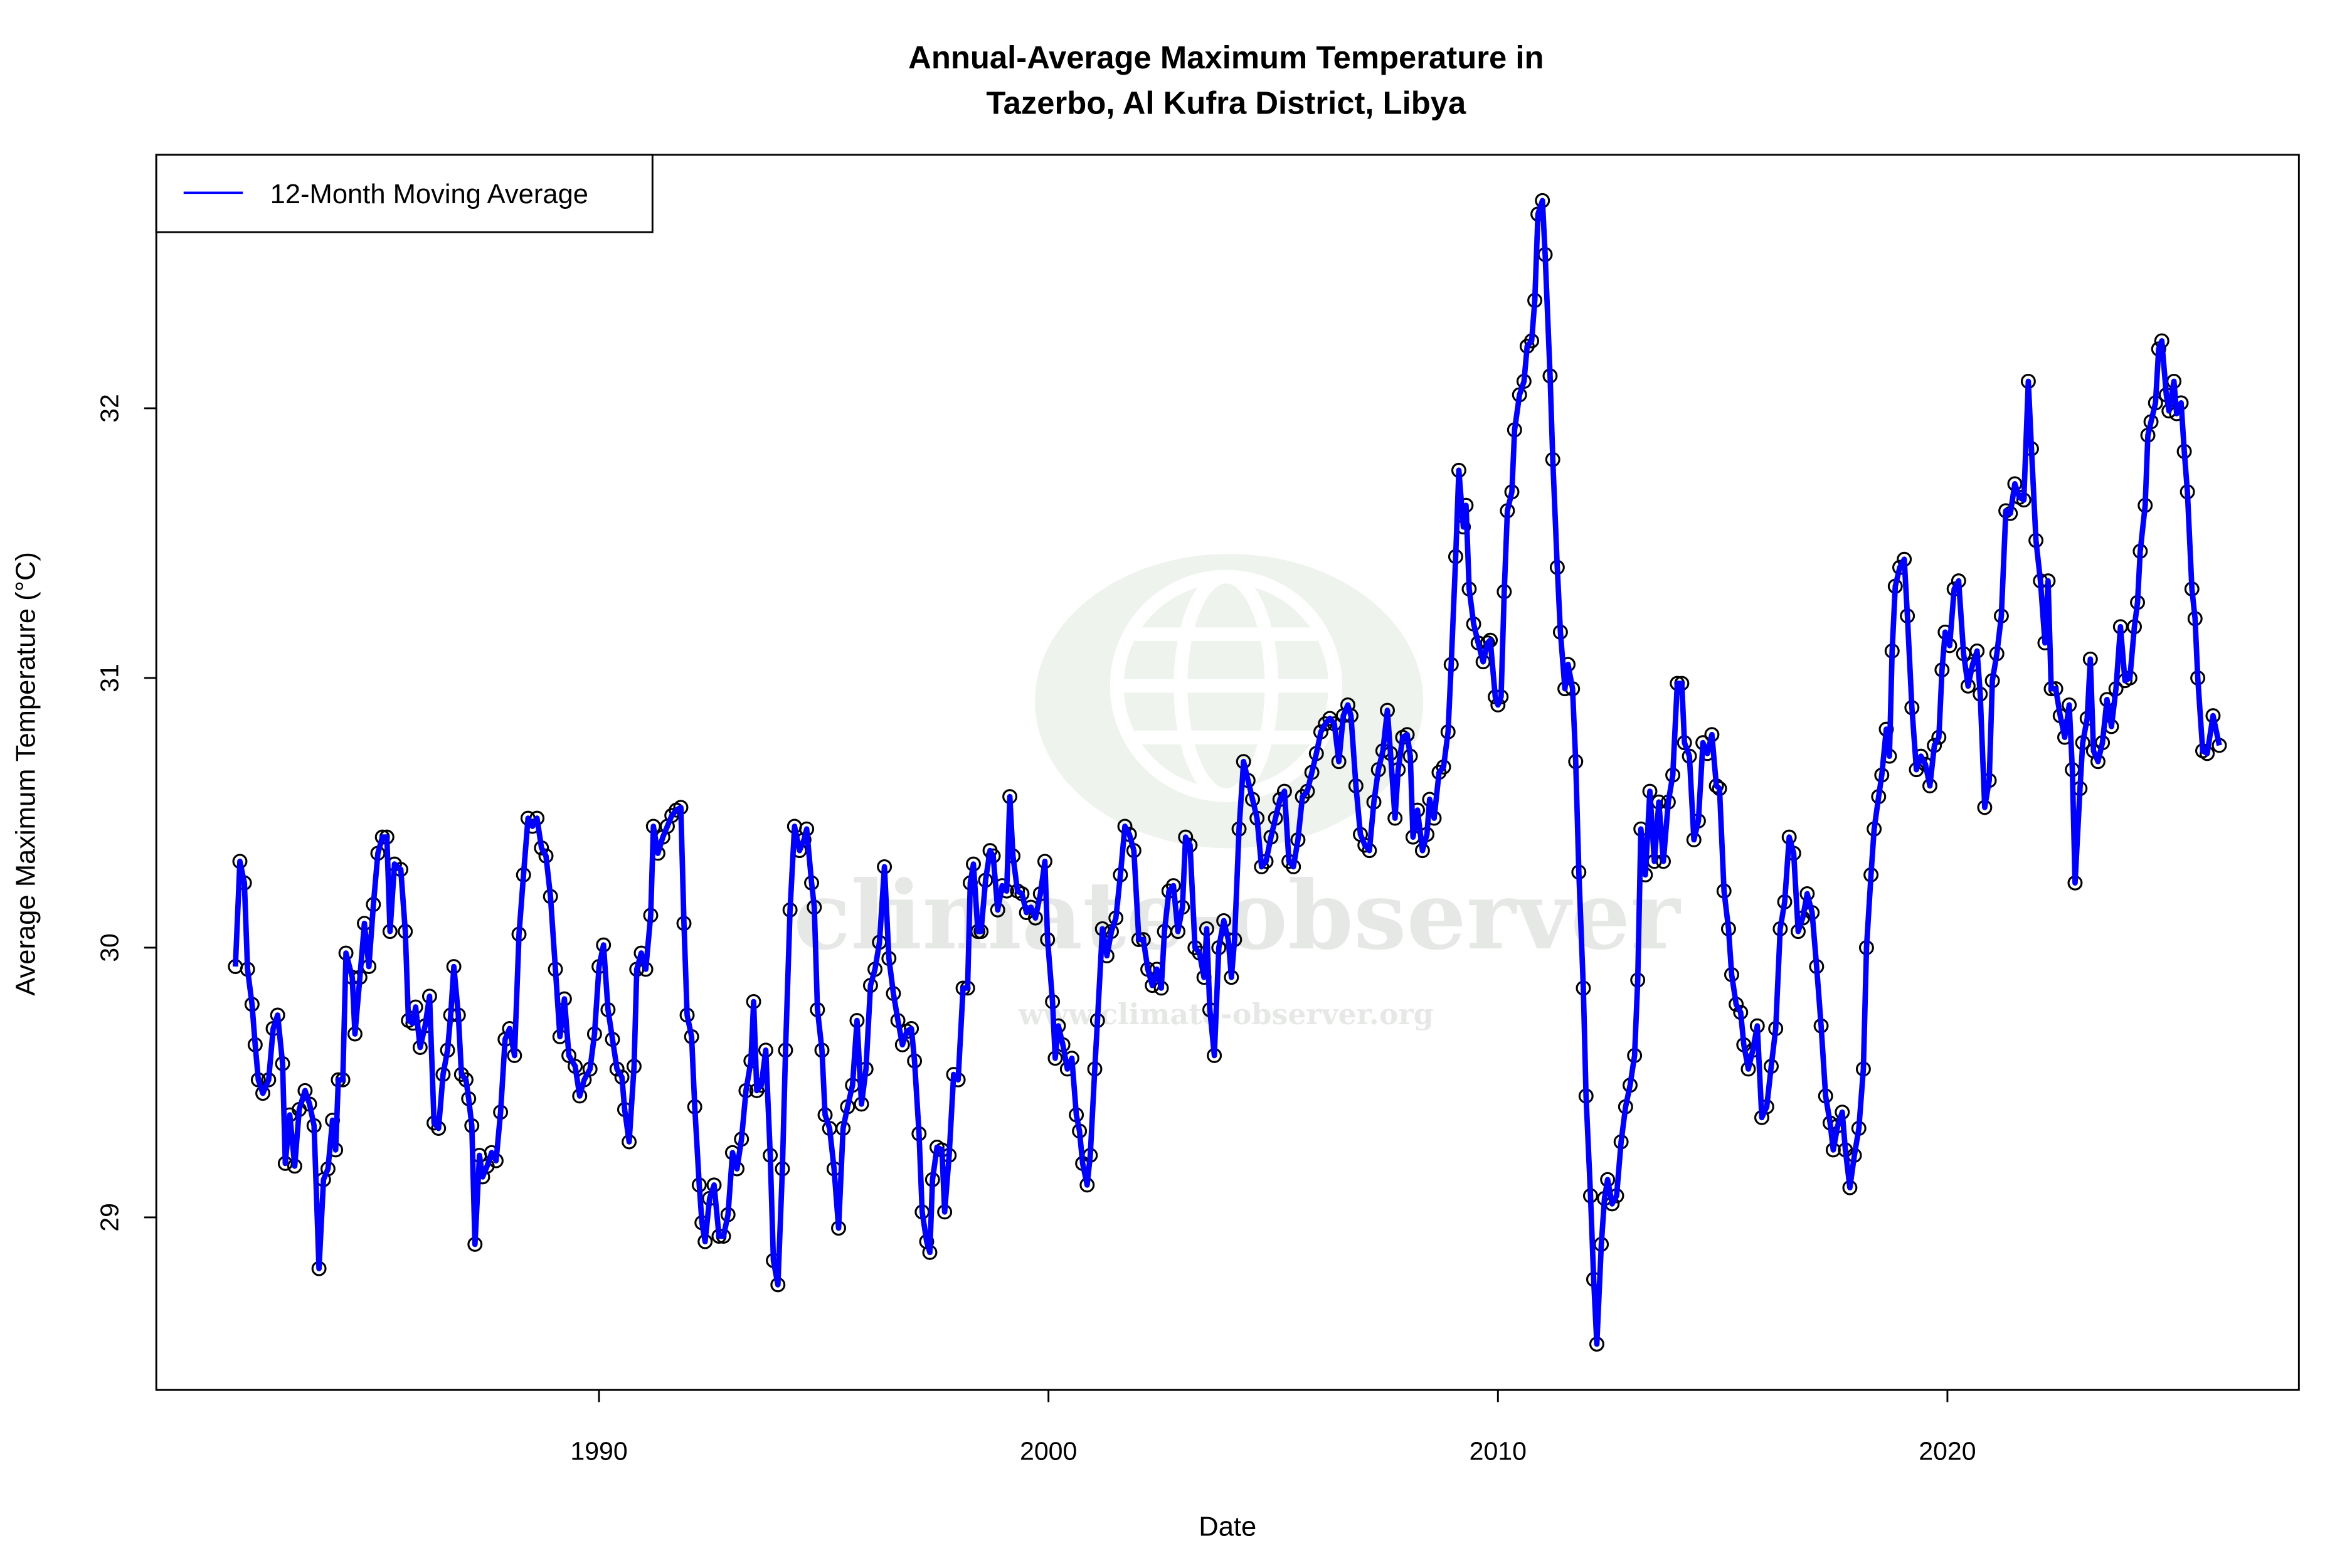 The image size is (2352, 1568). I want to click on x-tick-label: 2000, so click(1048, 1450).